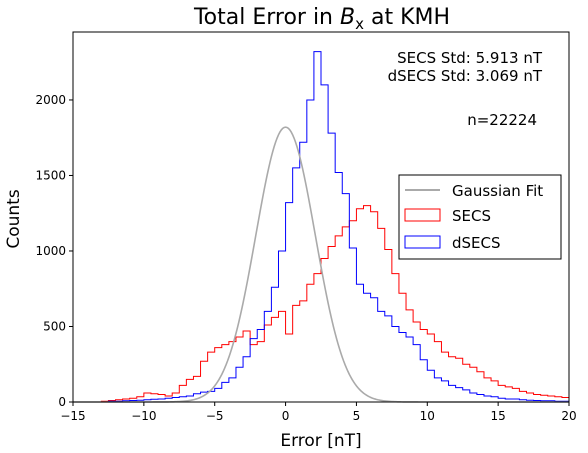 The height and width of the screenshot is (453, 588). Describe the element at coordinates (476, 243) in the screenshot. I see `legend-dsecs-label: dSECS` at that location.